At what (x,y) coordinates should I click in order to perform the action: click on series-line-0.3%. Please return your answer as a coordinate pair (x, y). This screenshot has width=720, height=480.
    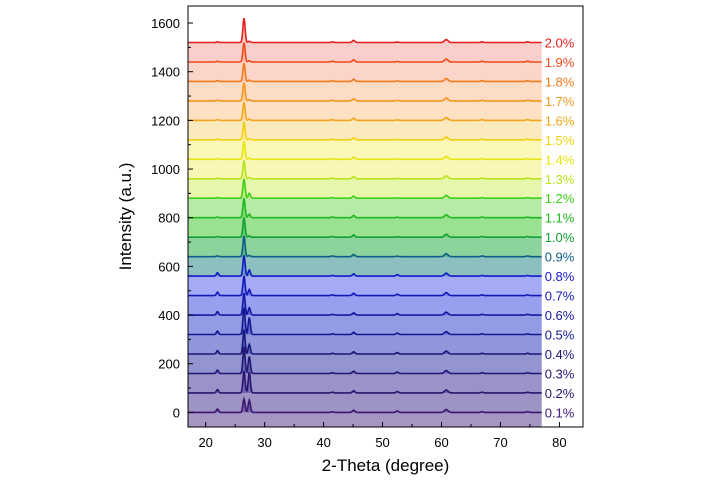
    Looking at the image, I should click on (365, 360).